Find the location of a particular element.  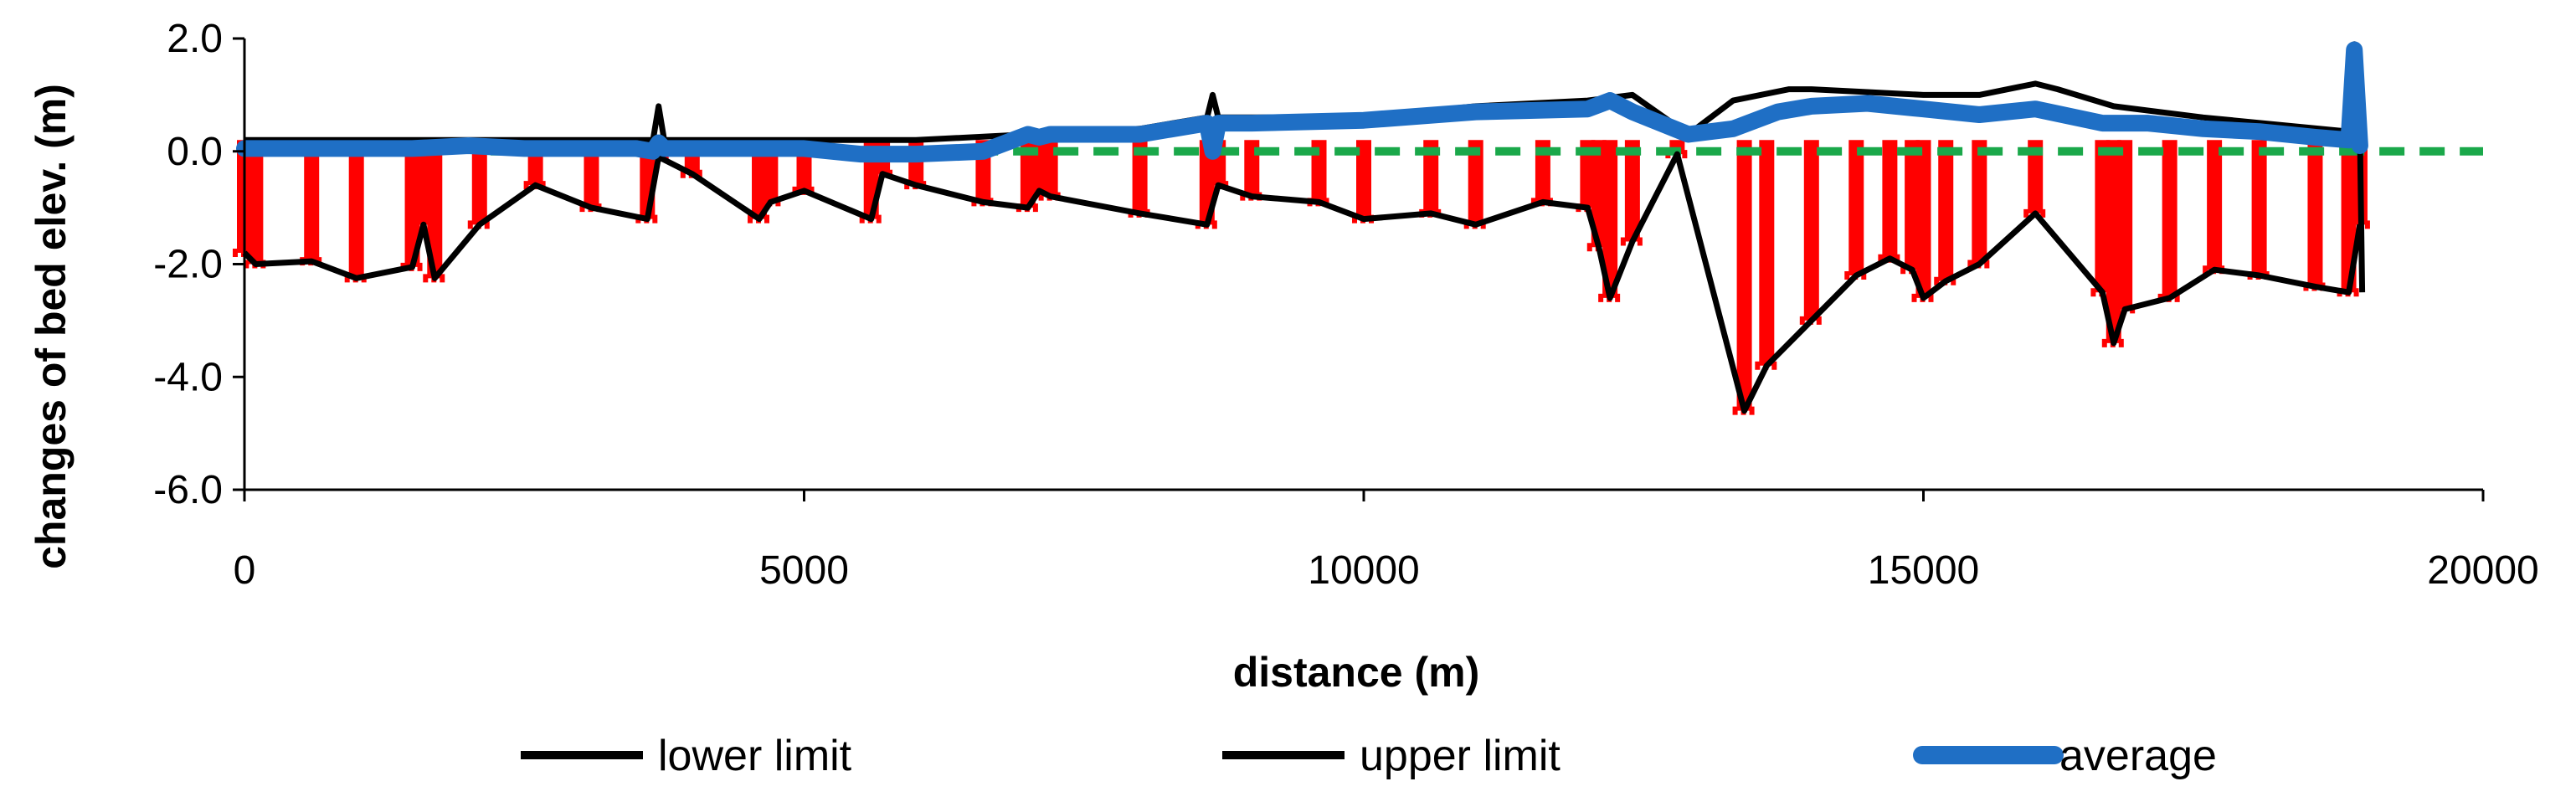

legend-lower-label: lower limit is located at coordinates (755, 756).